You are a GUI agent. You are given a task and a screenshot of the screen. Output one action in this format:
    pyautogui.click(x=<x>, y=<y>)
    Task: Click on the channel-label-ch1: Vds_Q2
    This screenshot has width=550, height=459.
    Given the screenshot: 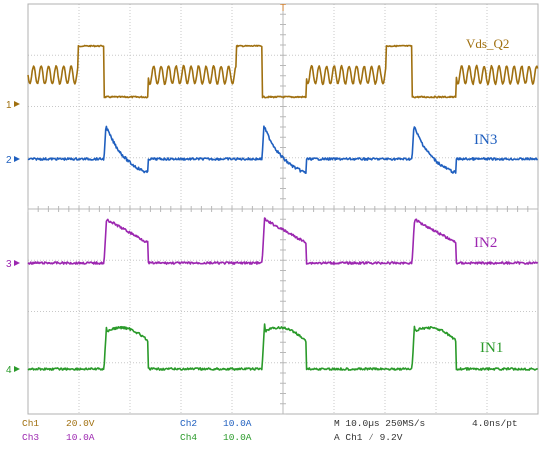 What is the action you would take?
    pyautogui.click(x=487, y=43)
    